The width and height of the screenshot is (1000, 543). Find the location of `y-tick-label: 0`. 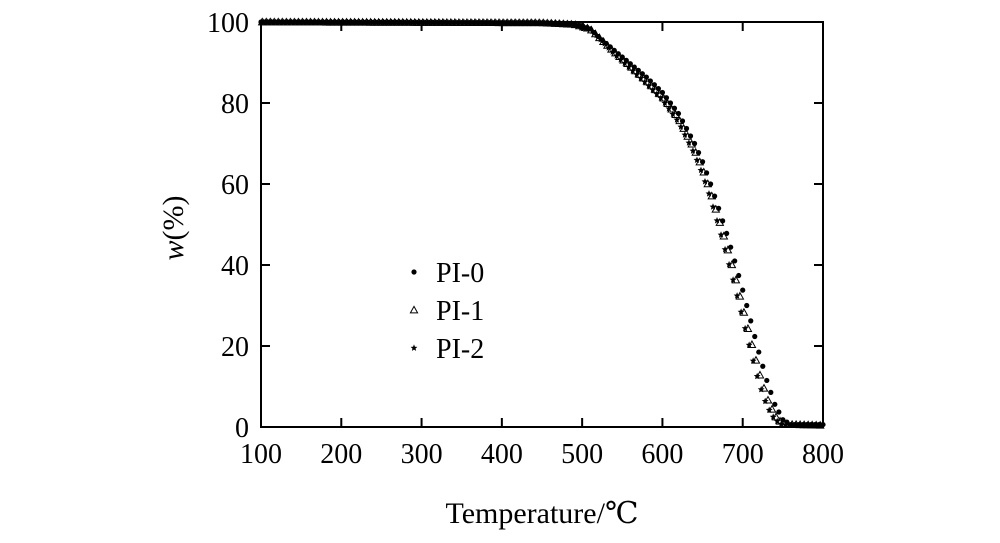

y-tick-label: 0 is located at coordinates (242, 428).